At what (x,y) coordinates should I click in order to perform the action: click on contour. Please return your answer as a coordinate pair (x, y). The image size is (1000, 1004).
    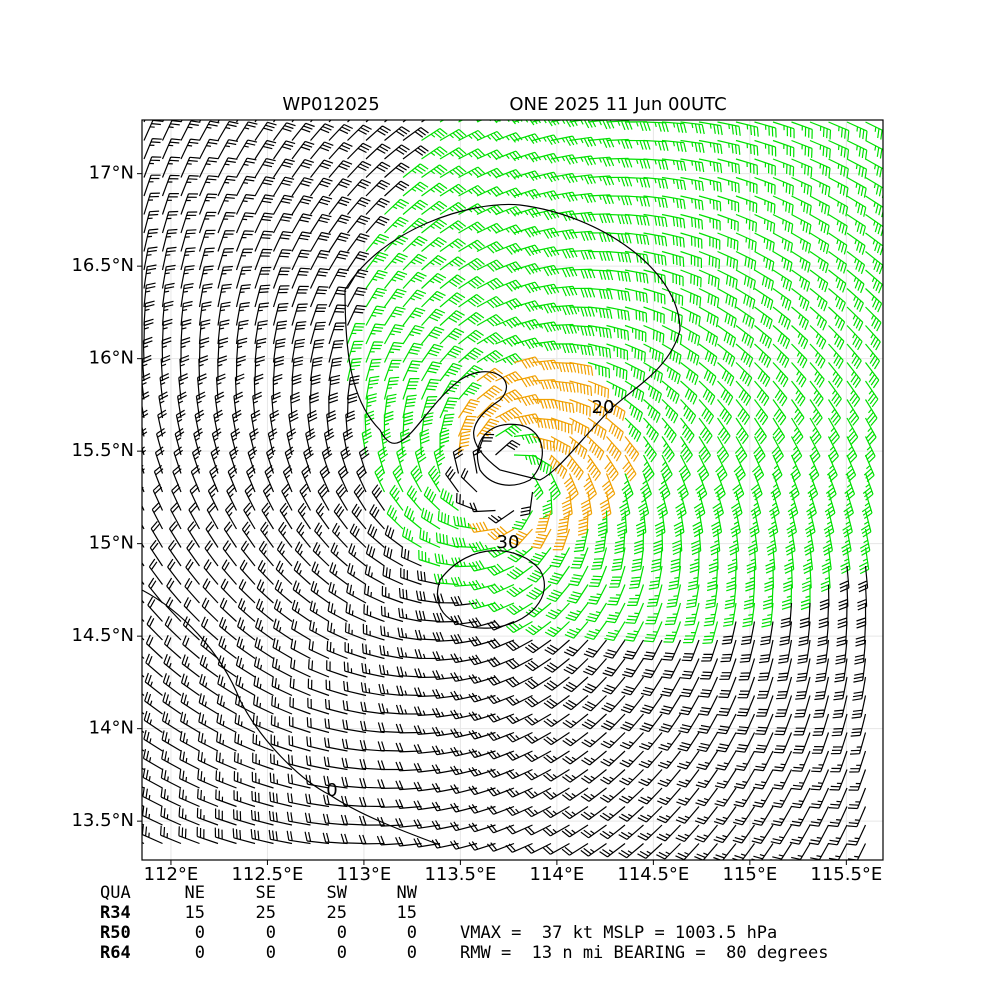
    Looking at the image, I should click on (490, 589).